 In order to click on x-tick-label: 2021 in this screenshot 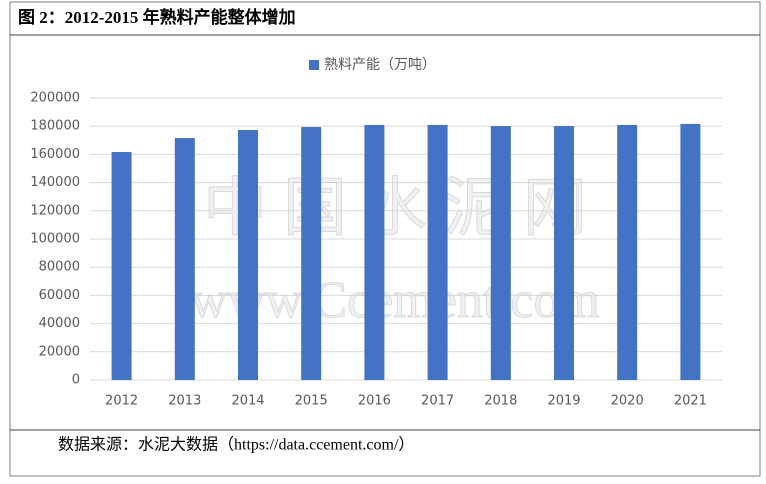, I will do `click(690, 401)`.